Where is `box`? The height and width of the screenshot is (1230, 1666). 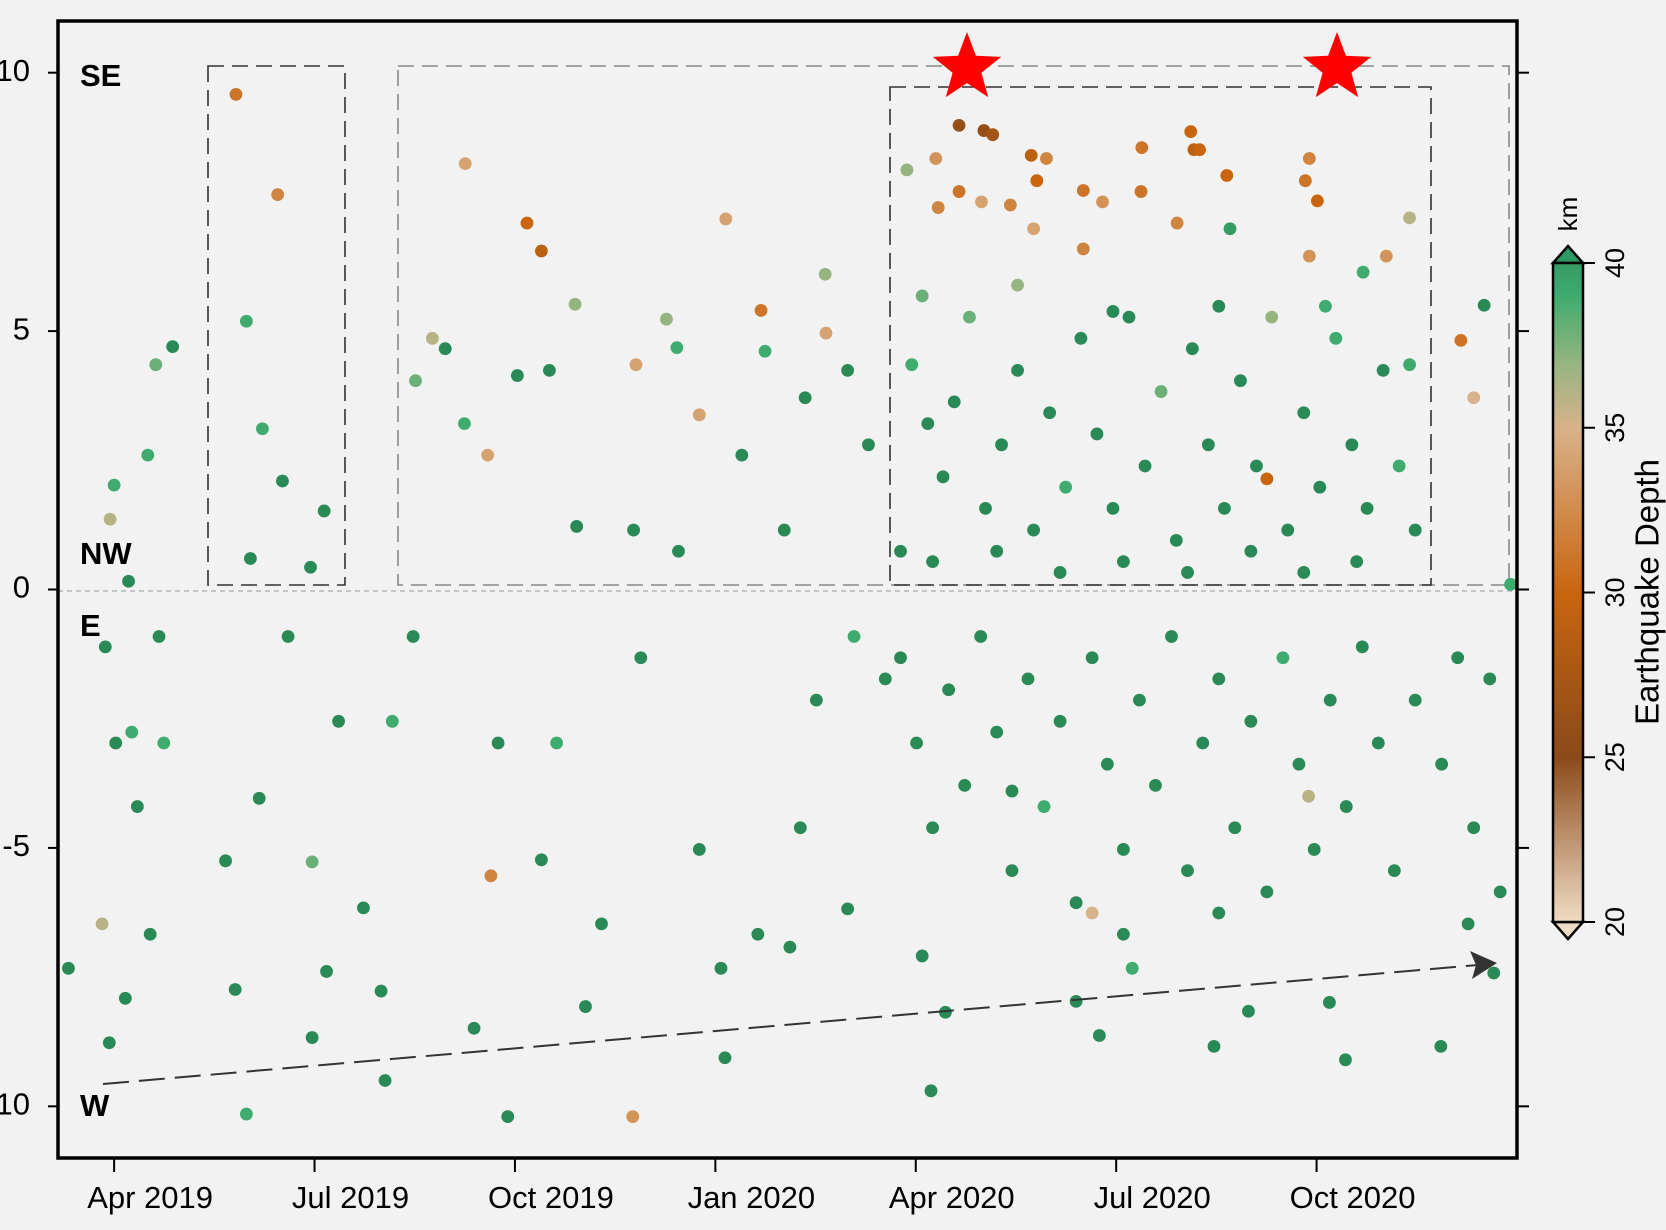 box is located at coordinates (1160, 336).